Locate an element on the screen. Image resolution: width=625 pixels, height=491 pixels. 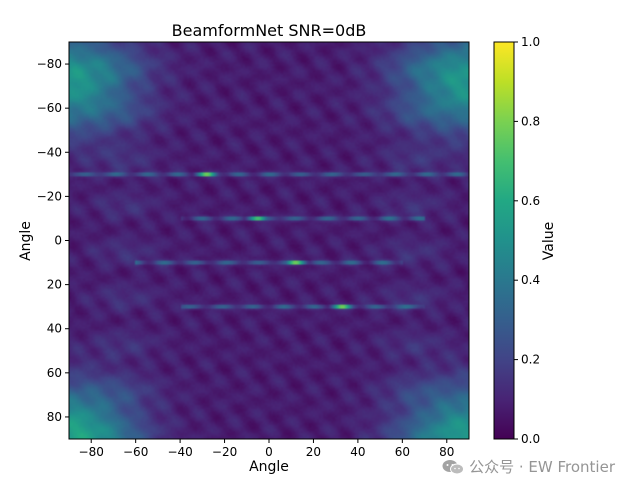
x-axis: −80 −60 −40 −20 0 20 40 60 80 is located at coordinates (266, 449).